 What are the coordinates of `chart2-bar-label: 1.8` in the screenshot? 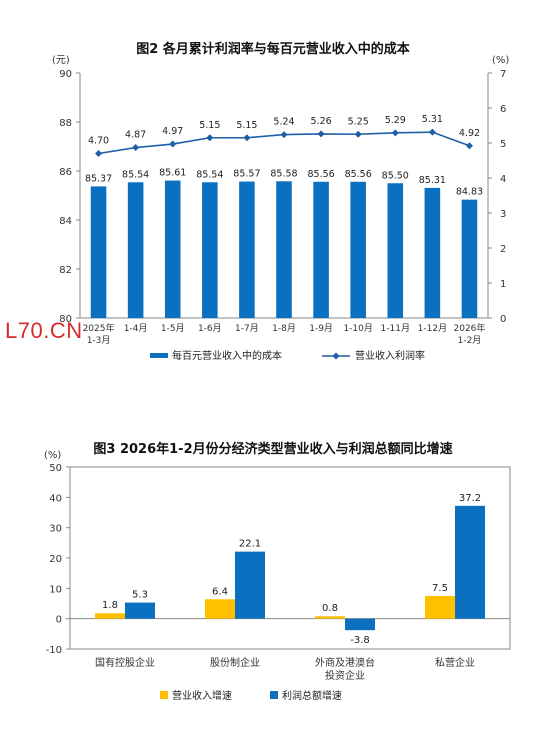 It's located at (110, 605).